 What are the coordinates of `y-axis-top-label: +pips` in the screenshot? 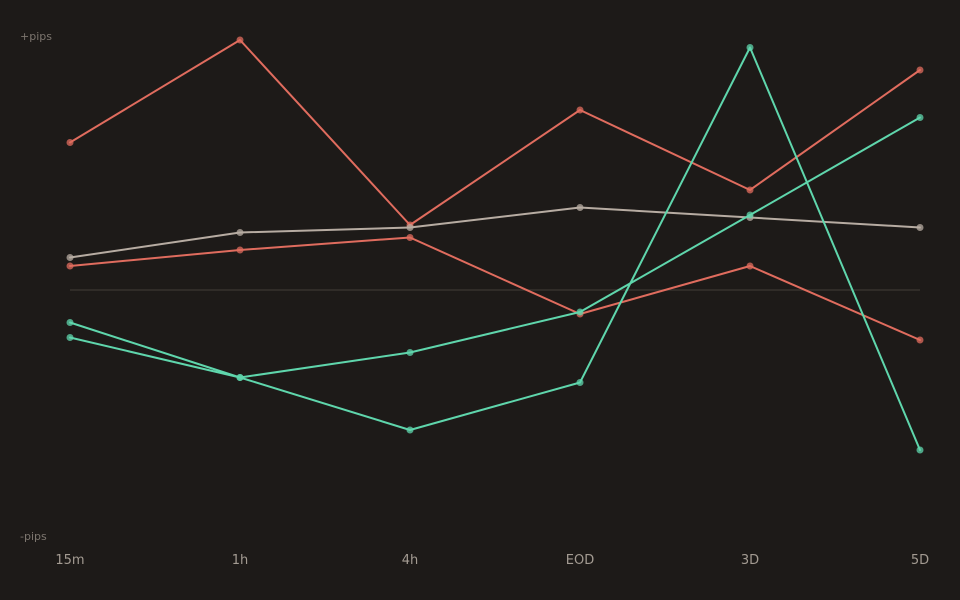 It's located at (36, 36).